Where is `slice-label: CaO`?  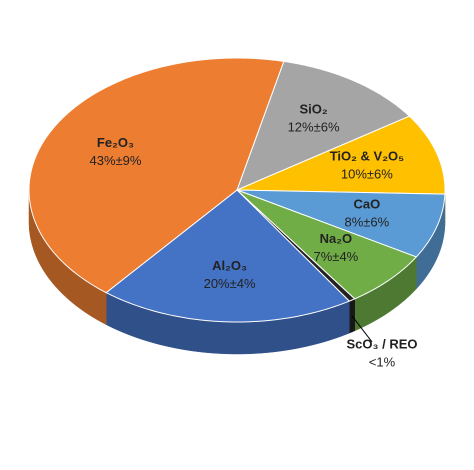
slice-label: CaO is located at coordinates (367, 203).